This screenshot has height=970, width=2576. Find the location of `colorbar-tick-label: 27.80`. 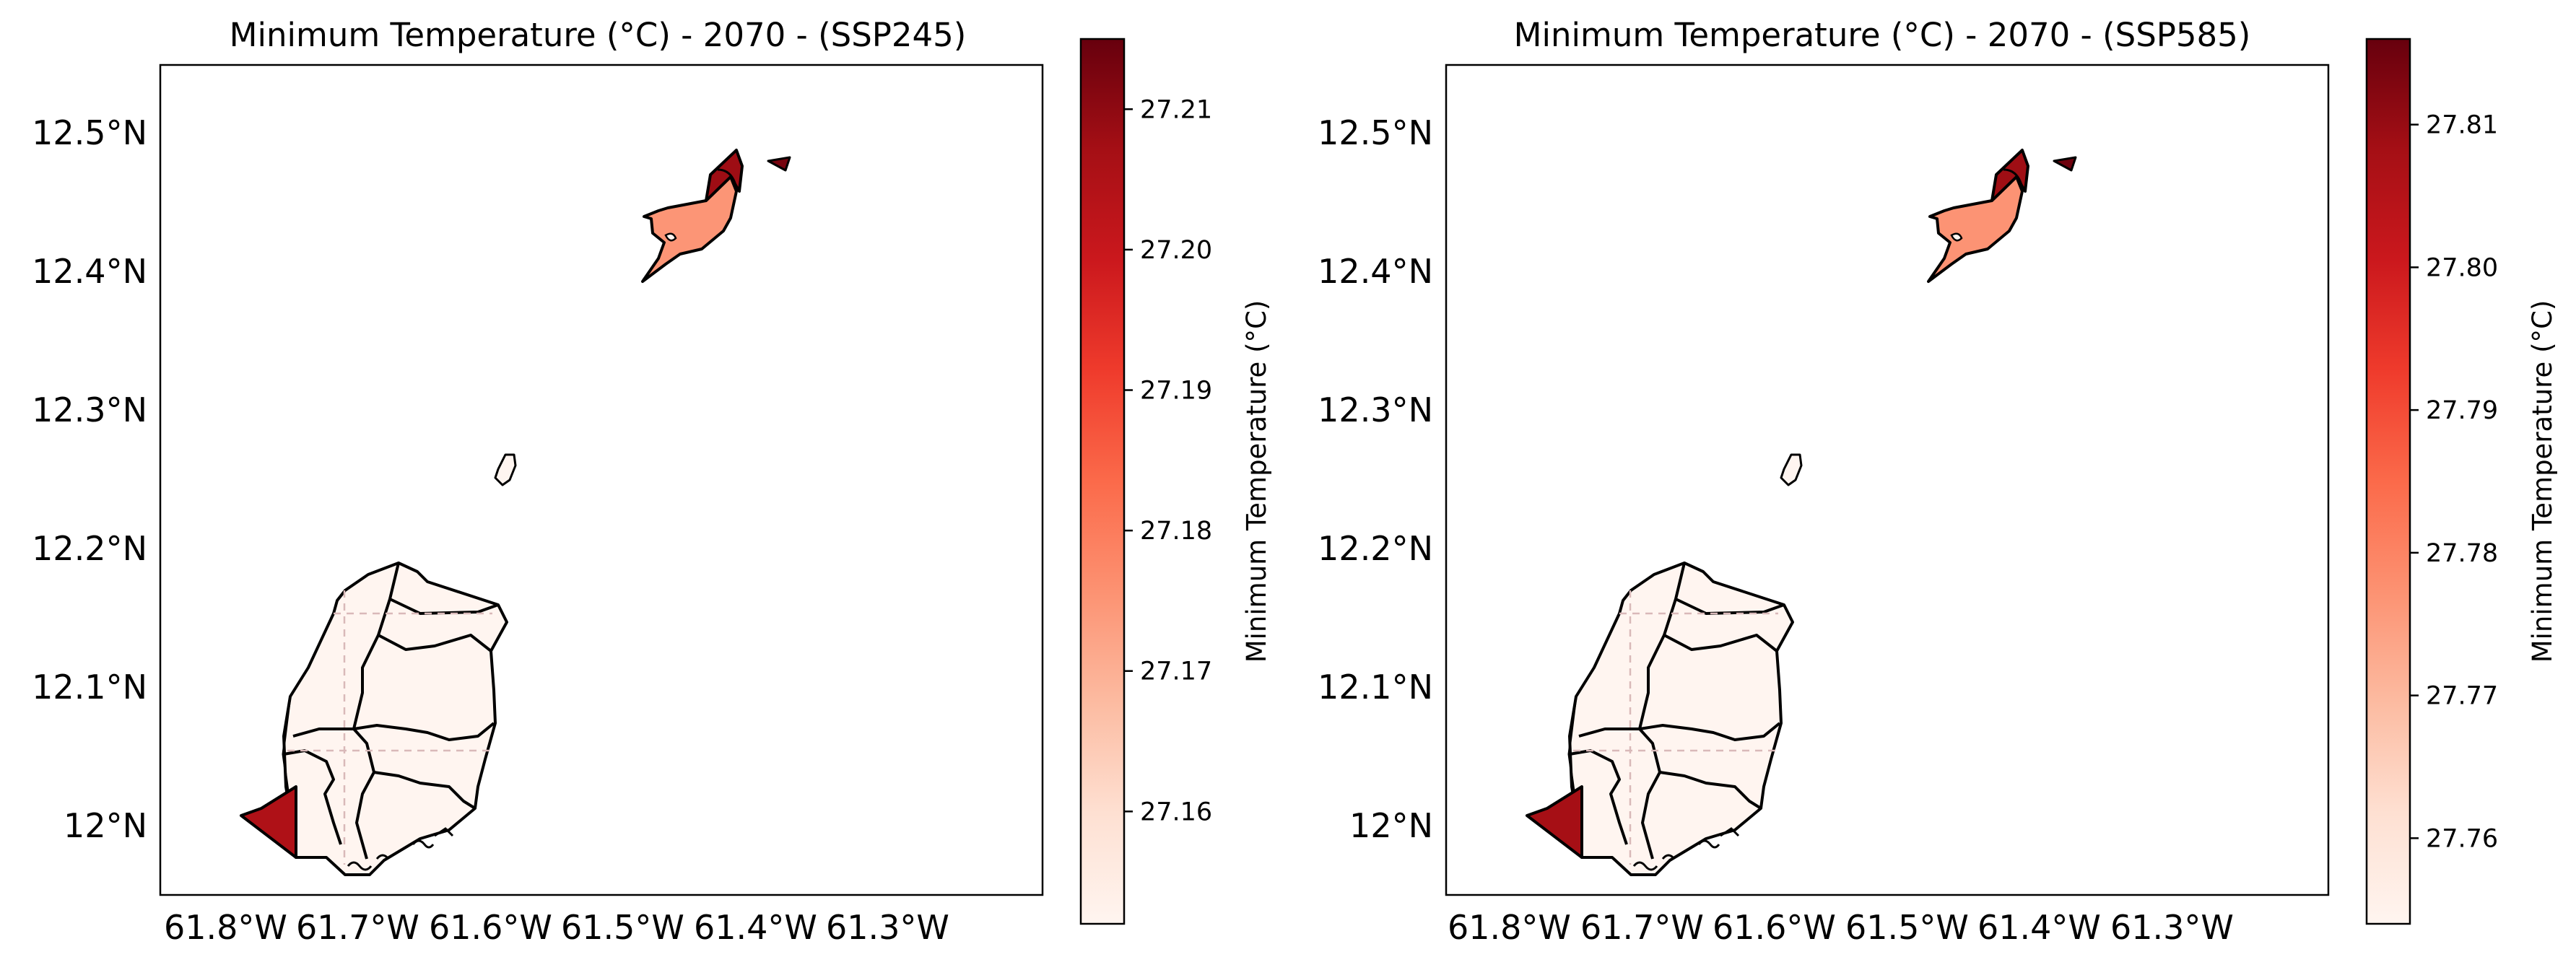

colorbar-tick-label: 27.80 is located at coordinates (2462, 267).